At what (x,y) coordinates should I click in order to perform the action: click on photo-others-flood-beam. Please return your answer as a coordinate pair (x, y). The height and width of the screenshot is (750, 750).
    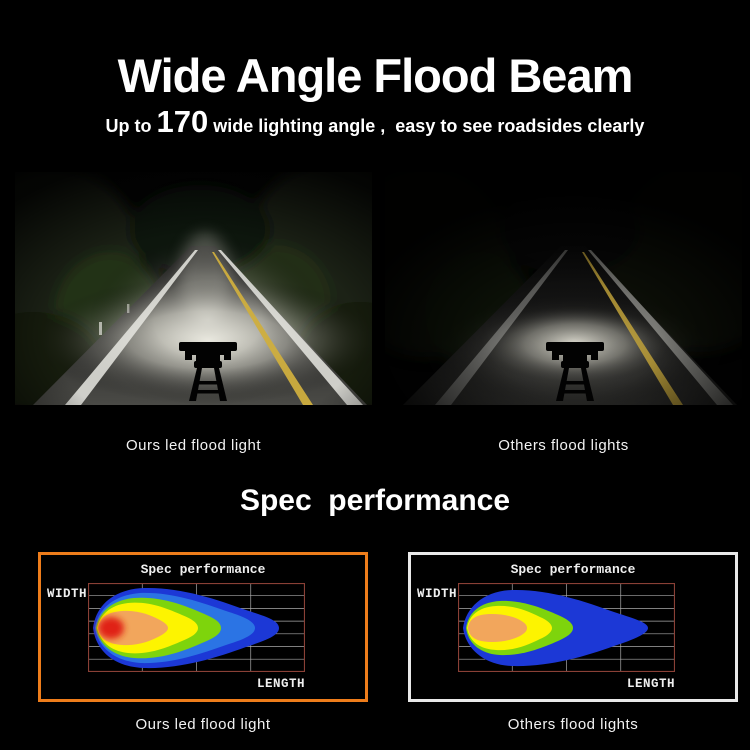
    Looking at the image, I should click on (563, 288).